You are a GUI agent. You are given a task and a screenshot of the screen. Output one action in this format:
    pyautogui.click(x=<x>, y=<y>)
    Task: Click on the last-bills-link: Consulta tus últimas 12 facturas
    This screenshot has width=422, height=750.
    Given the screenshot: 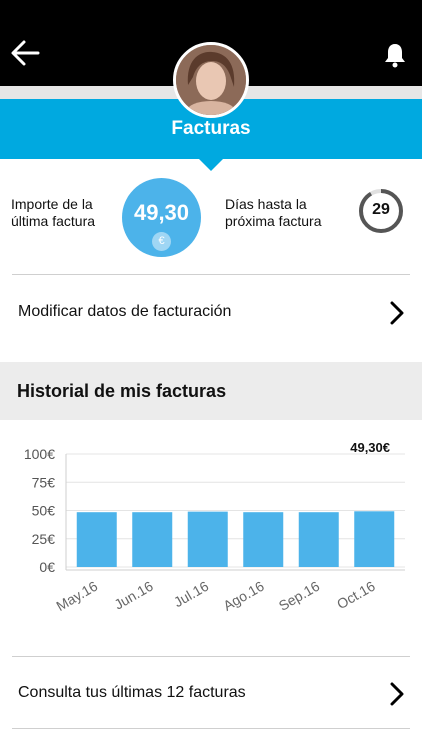 What is the action you would take?
    pyautogui.click(x=132, y=692)
    